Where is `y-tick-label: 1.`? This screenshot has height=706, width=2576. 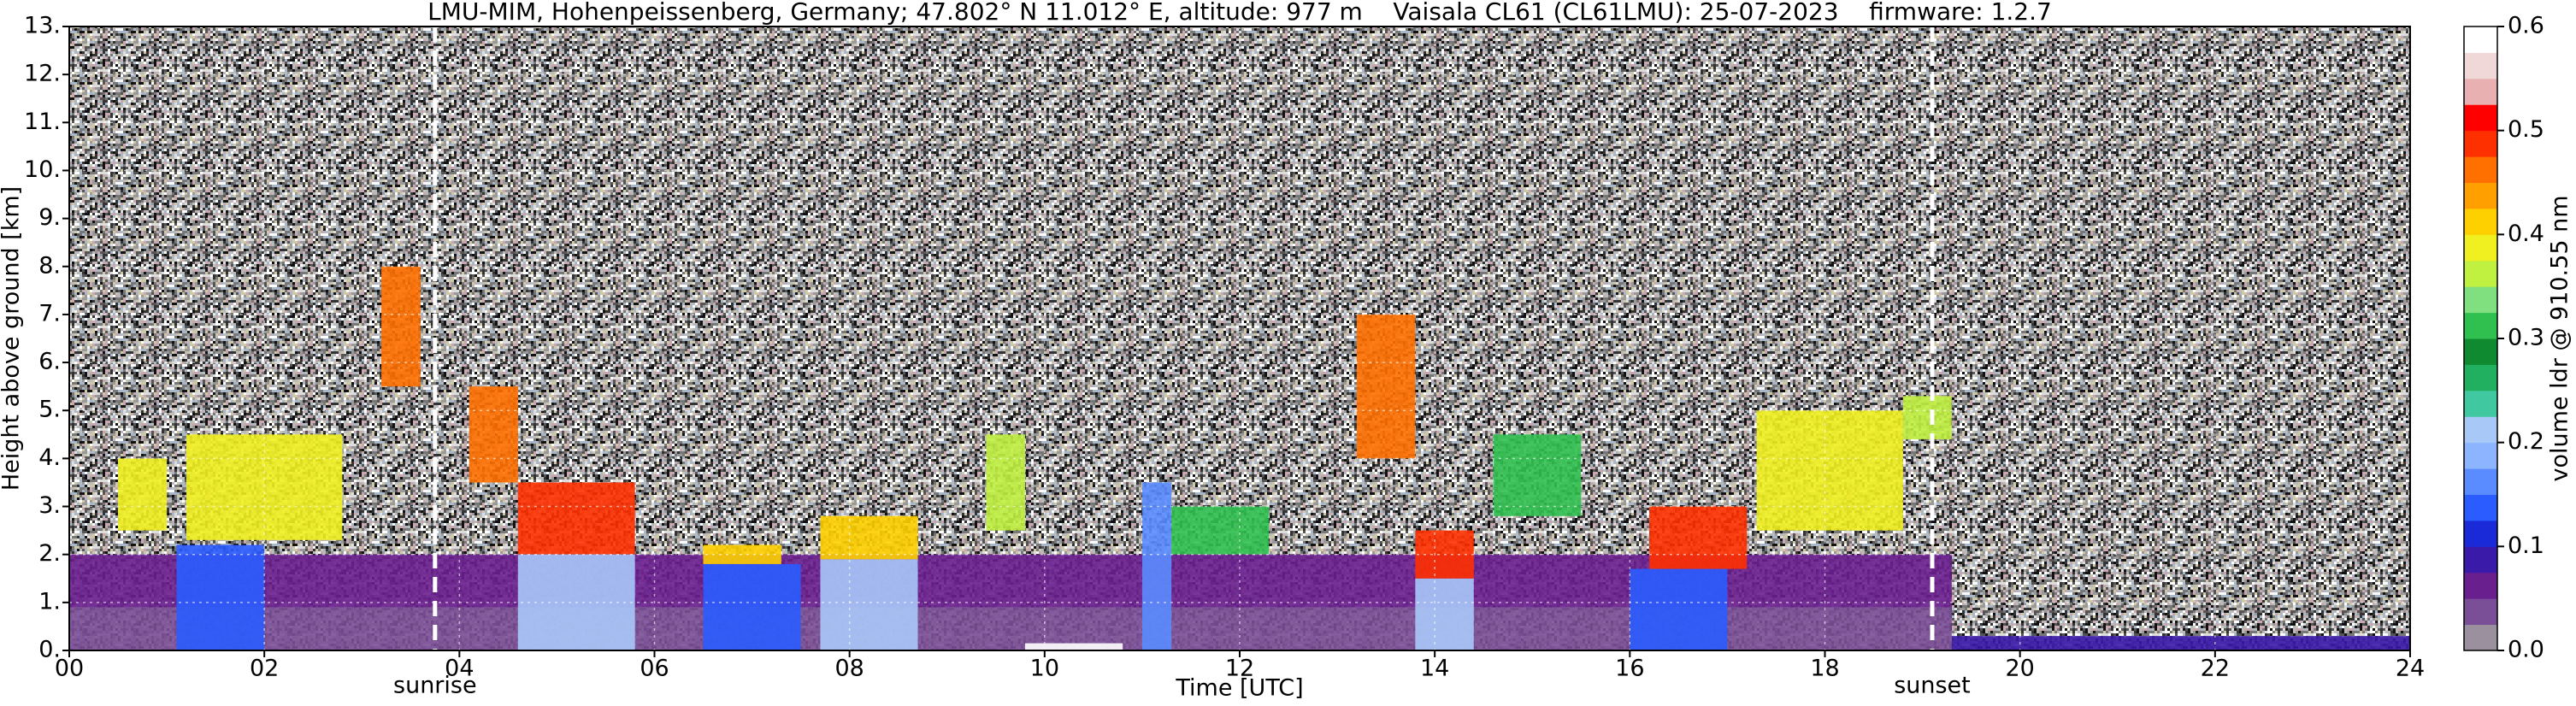
y-tick-label: 1. is located at coordinates (49, 601).